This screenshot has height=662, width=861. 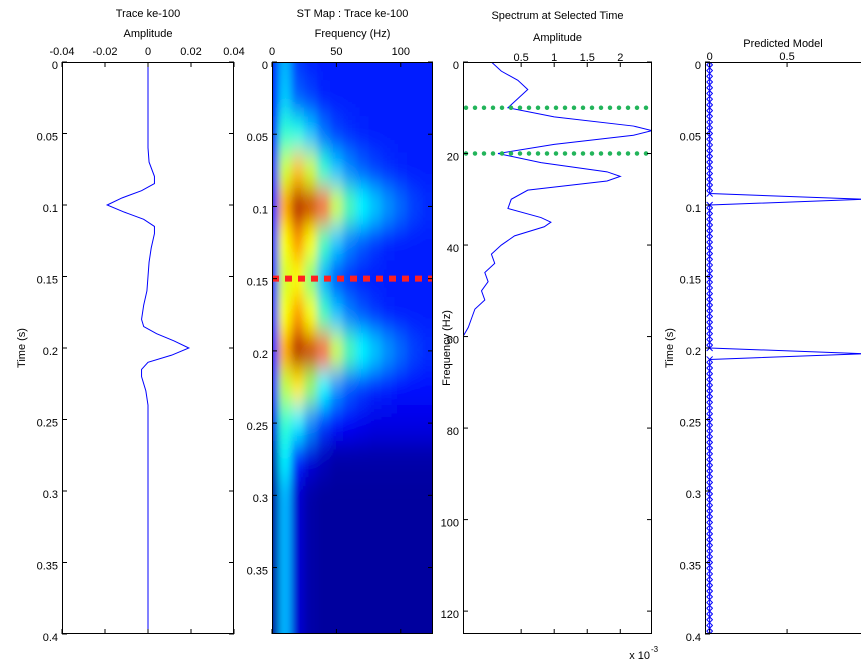 What do you see at coordinates (233, 52) in the screenshot?
I see `x-tick-label: 0.04` at bounding box center [233, 52].